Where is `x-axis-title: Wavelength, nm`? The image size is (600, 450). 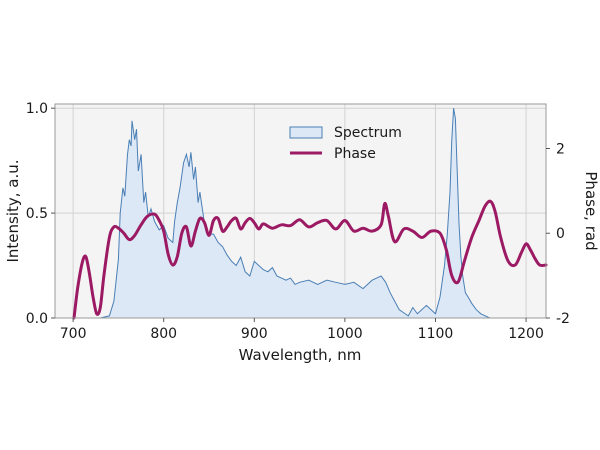
x-axis-title: Wavelength, nm is located at coordinates (300, 355).